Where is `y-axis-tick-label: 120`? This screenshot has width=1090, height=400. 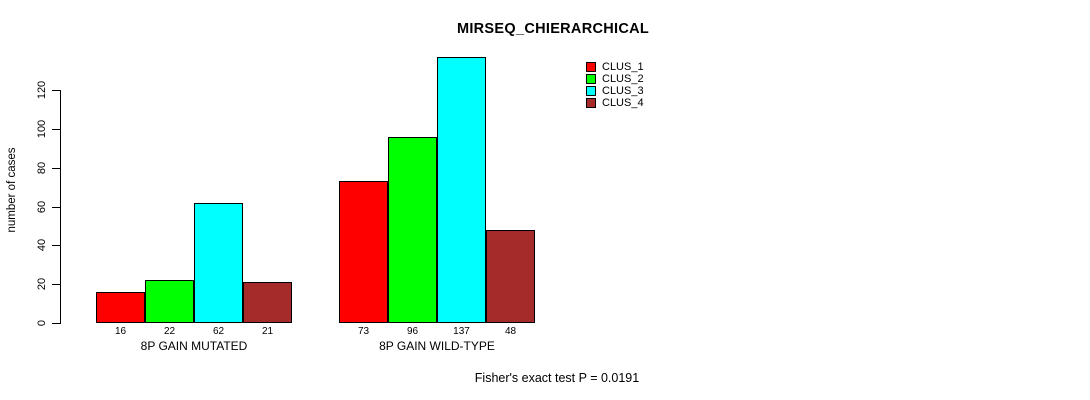 y-axis-tick-label: 120 is located at coordinates (42, 90).